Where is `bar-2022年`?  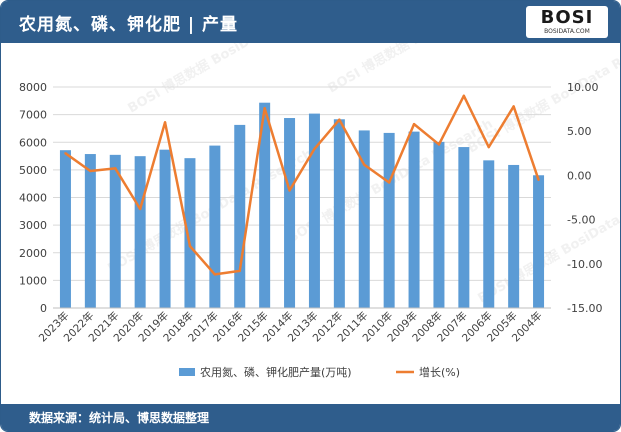
bar-2022年 is located at coordinates (90, 231).